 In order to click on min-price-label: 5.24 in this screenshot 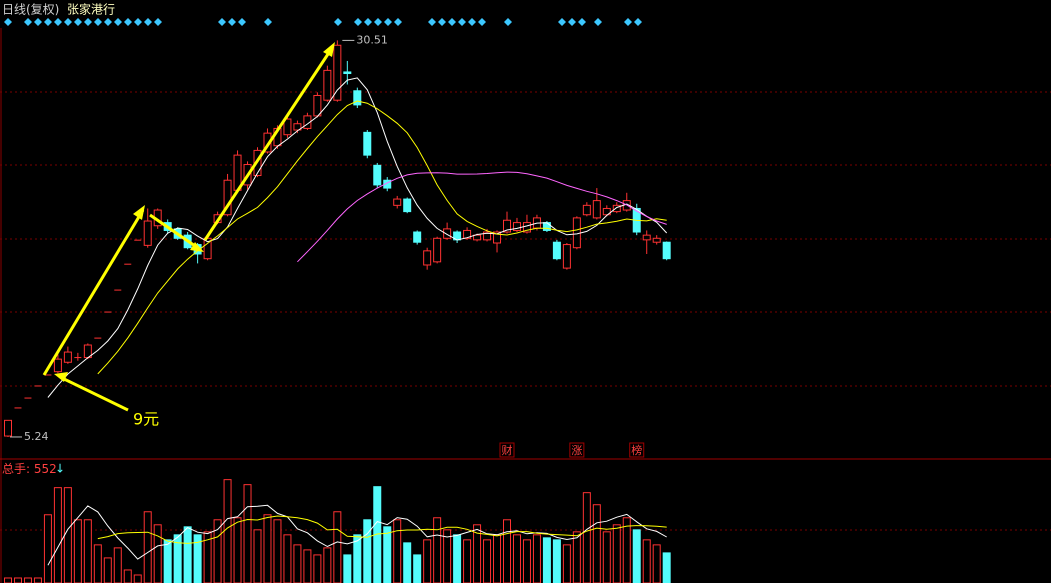, I will do `click(36, 436)`.